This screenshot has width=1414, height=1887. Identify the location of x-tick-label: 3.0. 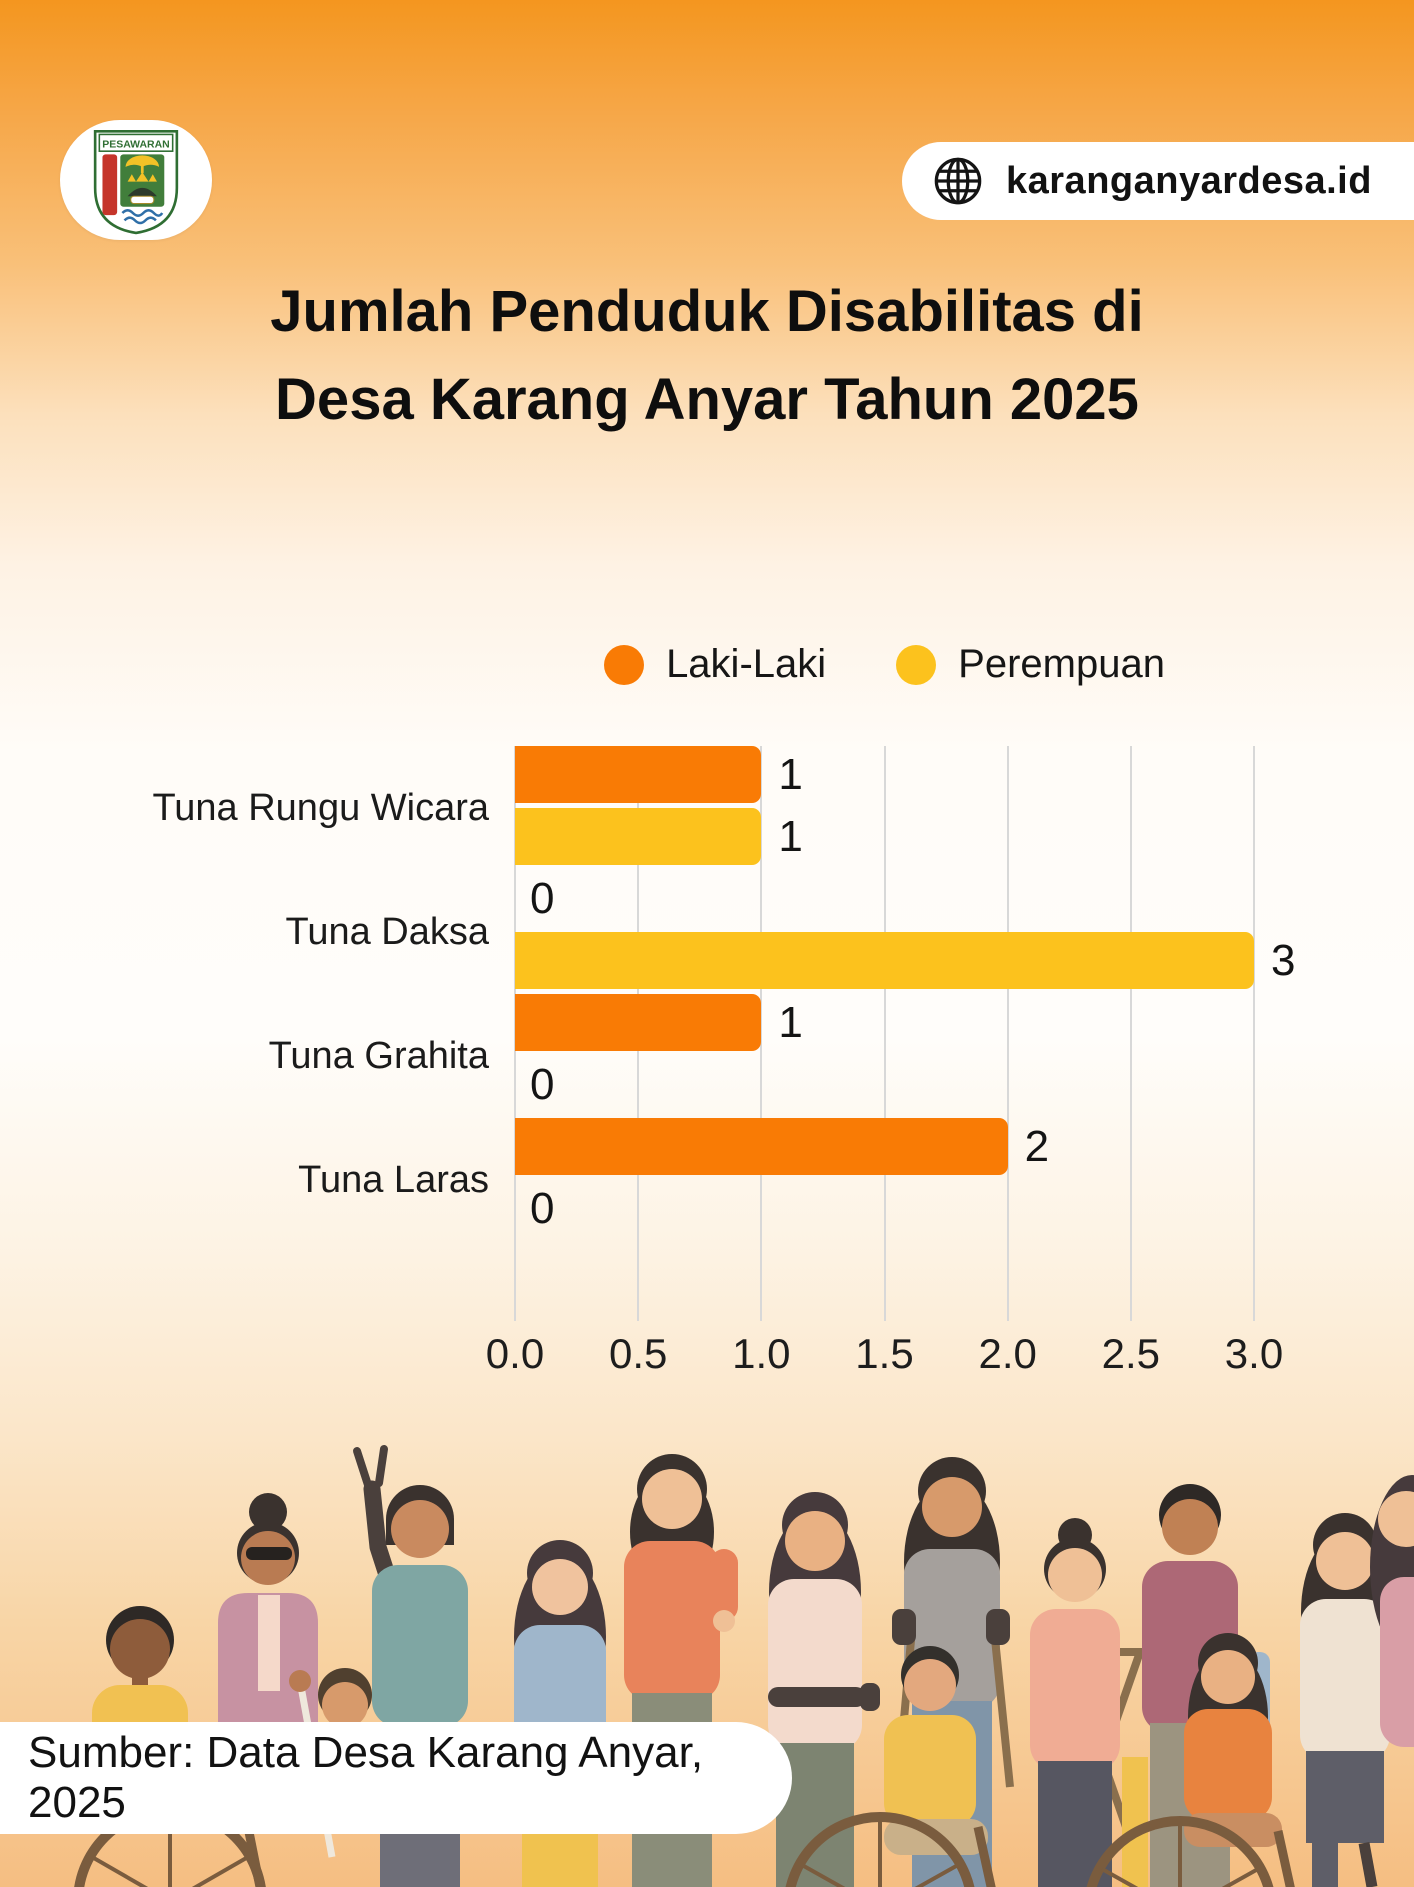
(1254, 1353).